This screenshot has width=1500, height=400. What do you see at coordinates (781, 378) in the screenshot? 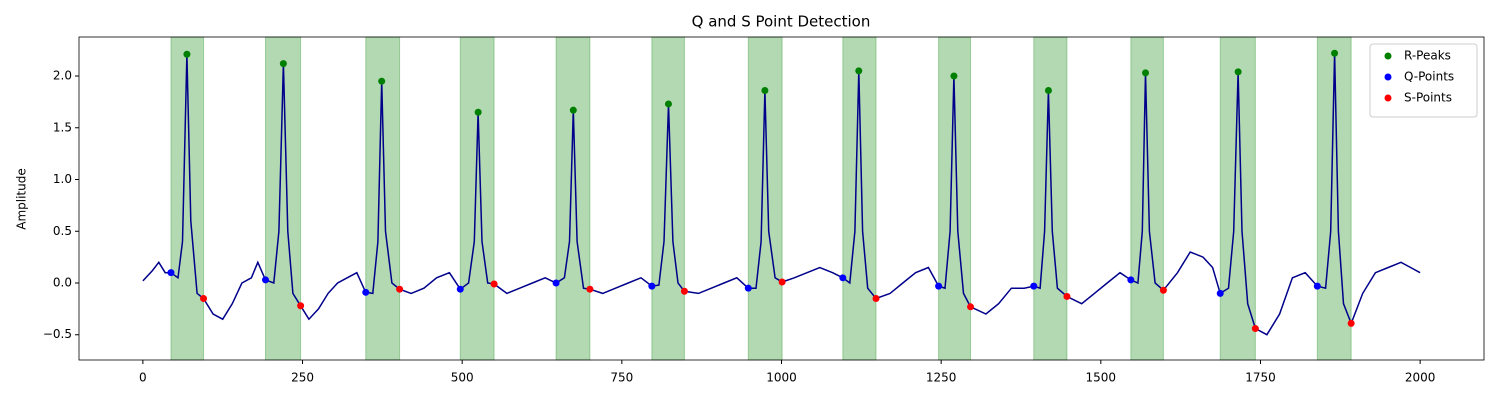
I see `x-tick-label: 1000` at bounding box center [781, 378].